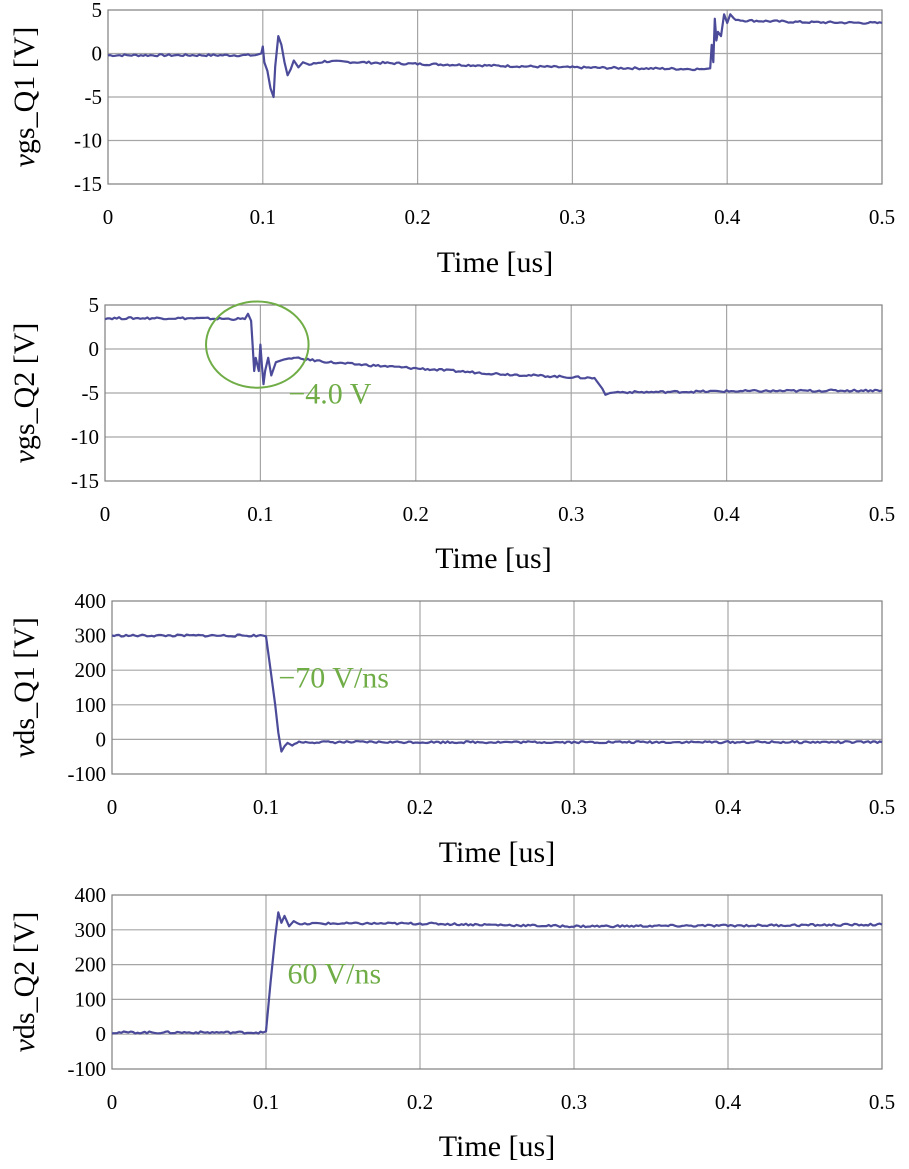 This screenshot has height=1169, width=909. What do you see at coordinates (24, 91) in the screenshot?
I see `y-axis-title-rest: gs_Q1 [V]` at bounding box center [24, 91].